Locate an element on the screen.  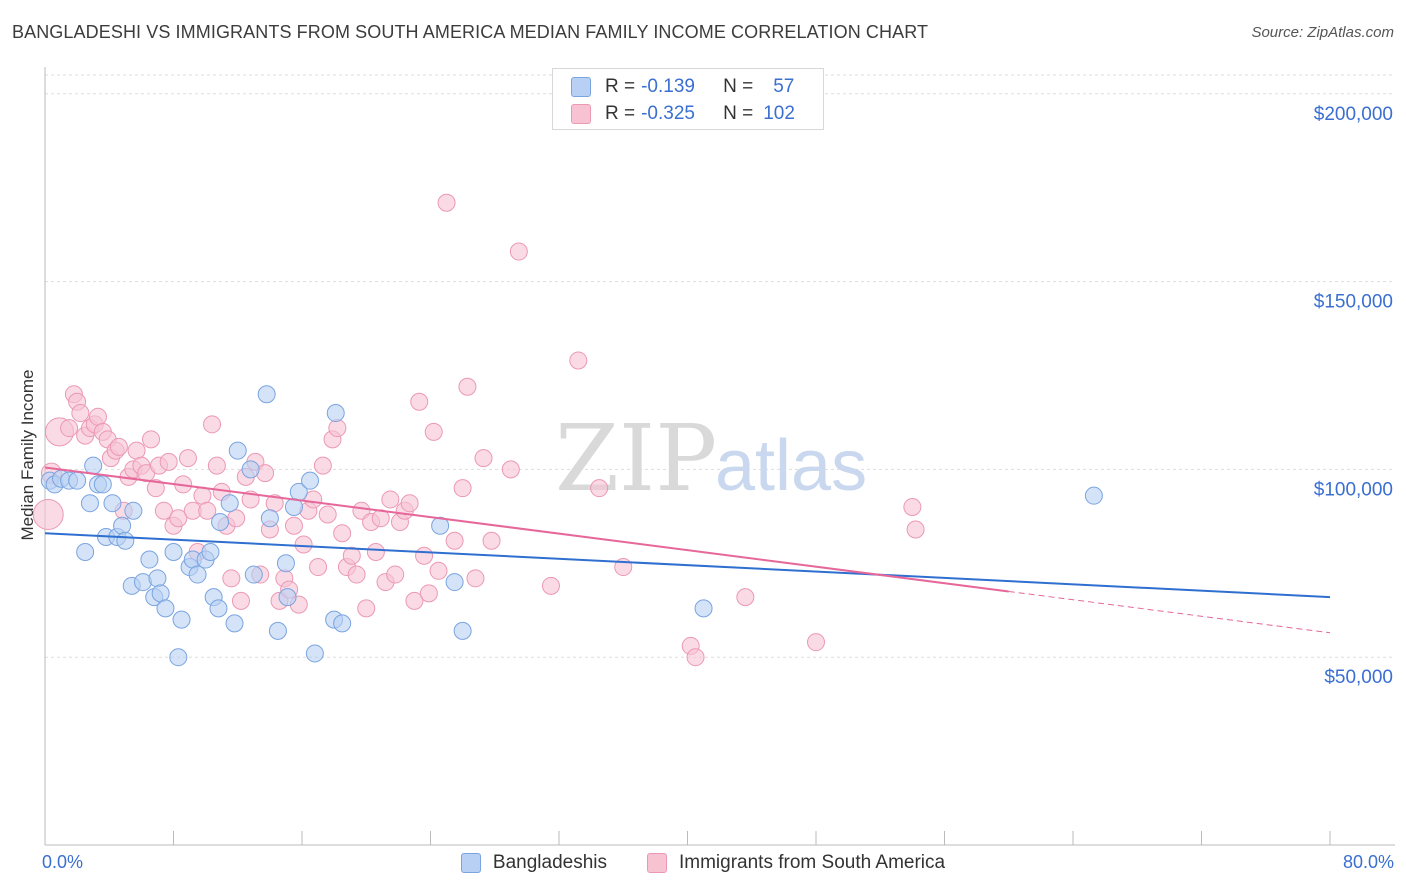
r-value: -0.325 is located at coordinates (668, 113).